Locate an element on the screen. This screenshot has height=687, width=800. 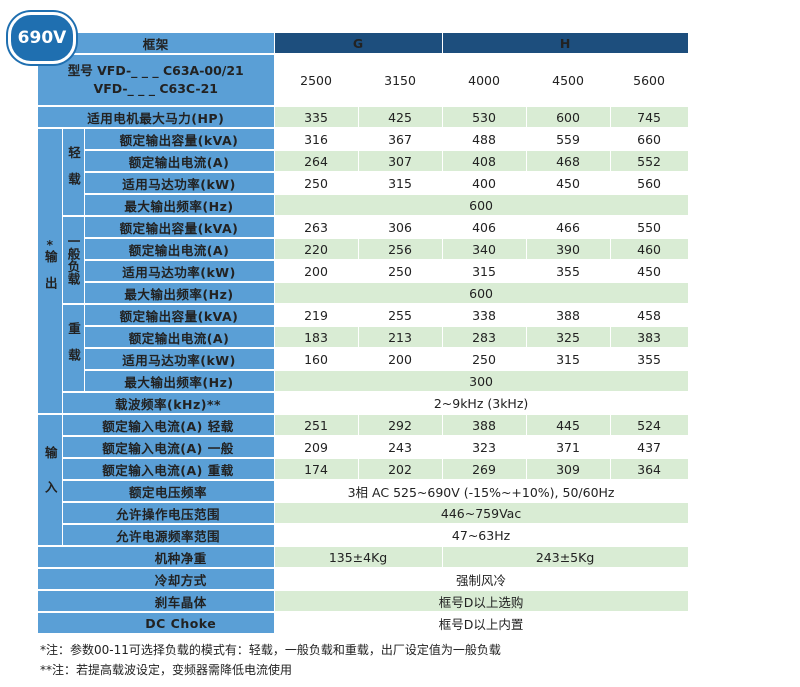
table-cell: 425 is located at coordinates (400, 117).